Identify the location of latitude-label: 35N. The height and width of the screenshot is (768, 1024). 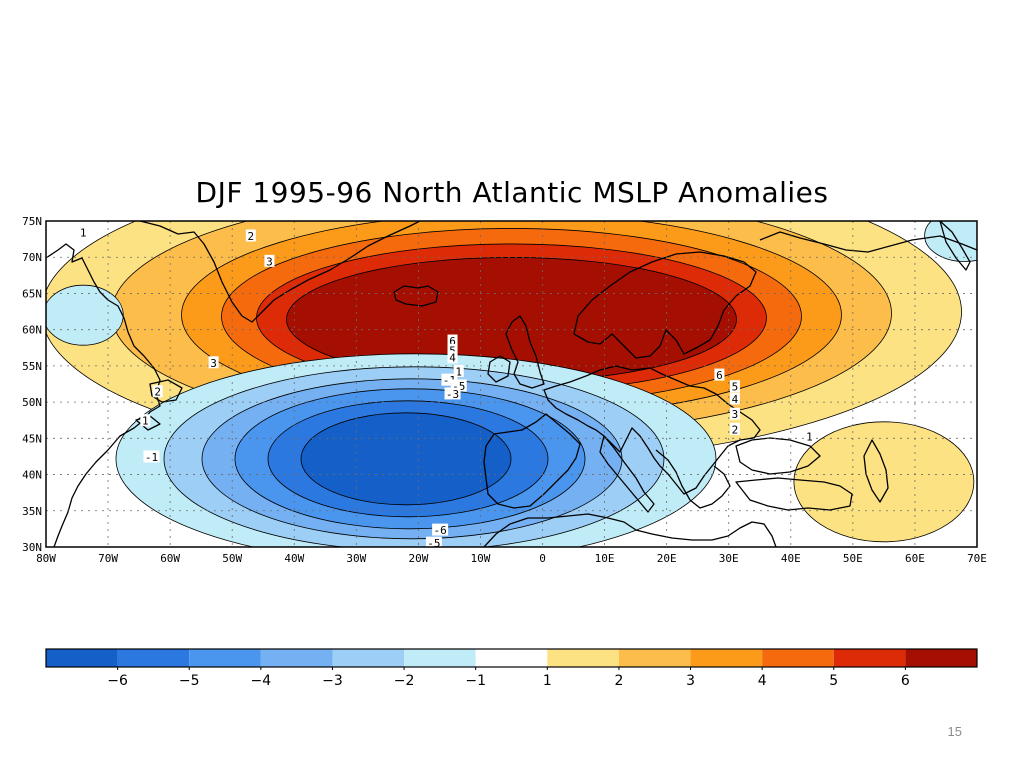
(32, 511).